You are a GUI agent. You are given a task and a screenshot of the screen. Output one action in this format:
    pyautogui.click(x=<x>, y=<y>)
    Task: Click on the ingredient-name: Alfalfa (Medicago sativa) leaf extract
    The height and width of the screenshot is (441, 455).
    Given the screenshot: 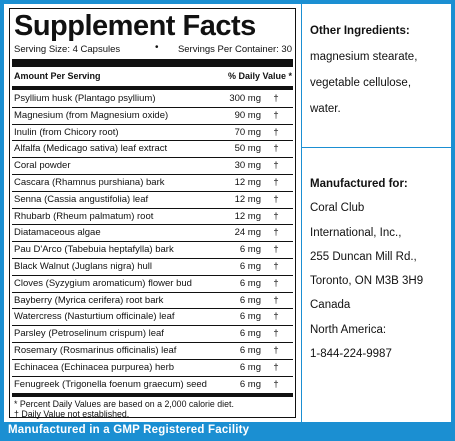 What is the action you would take?
    pyautogui.click(x=91, y=149)
    